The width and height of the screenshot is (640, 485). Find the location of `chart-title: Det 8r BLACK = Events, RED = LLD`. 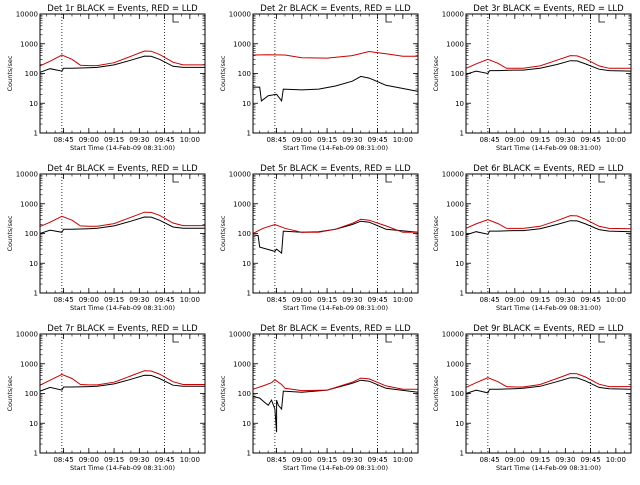

chart-title: Det 8r BLACK = Events, RED = LLD is located at coordinates (335, 329).